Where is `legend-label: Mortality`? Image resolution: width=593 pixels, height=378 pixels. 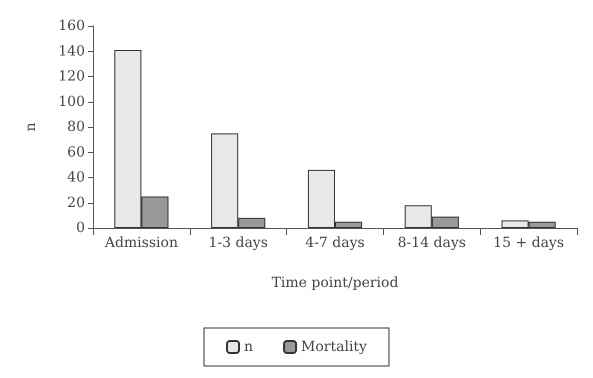 legend-label: Mortality is located at coordinates (334, 347).